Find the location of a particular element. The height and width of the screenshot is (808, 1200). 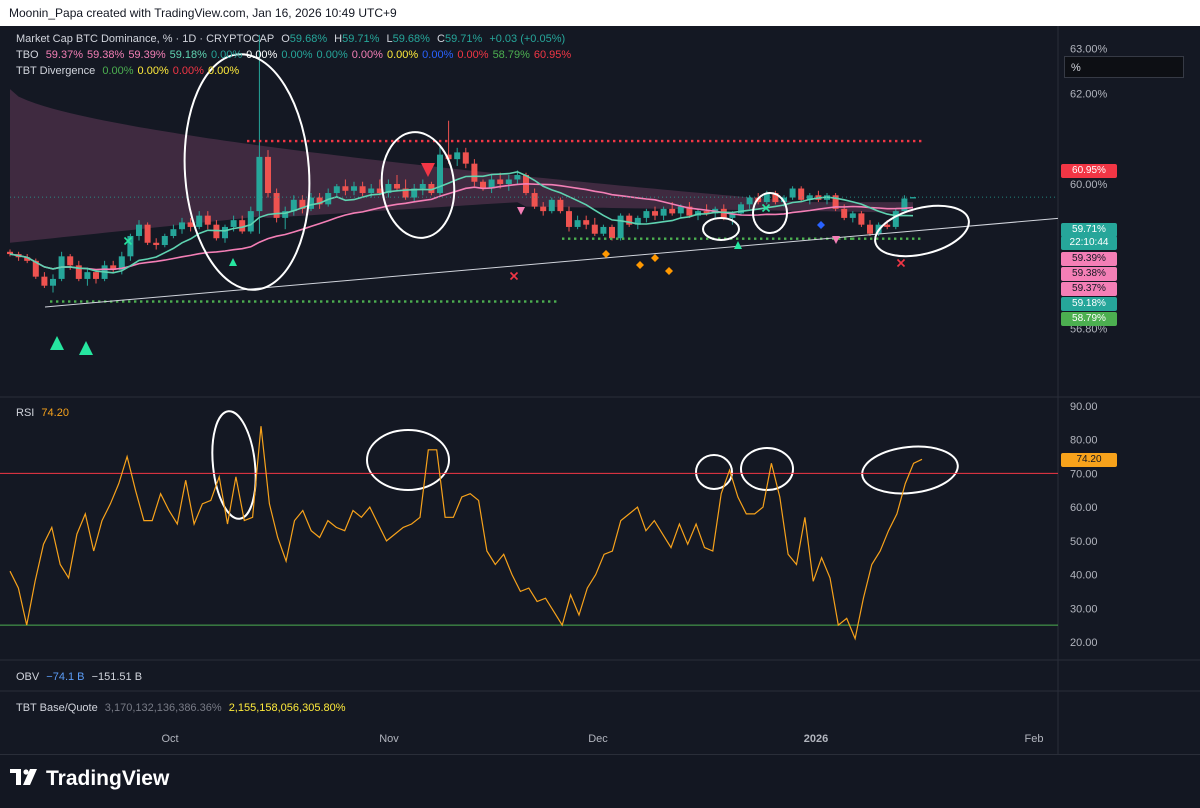

scale-mode-button: % is located at coordinates (1124, 67).